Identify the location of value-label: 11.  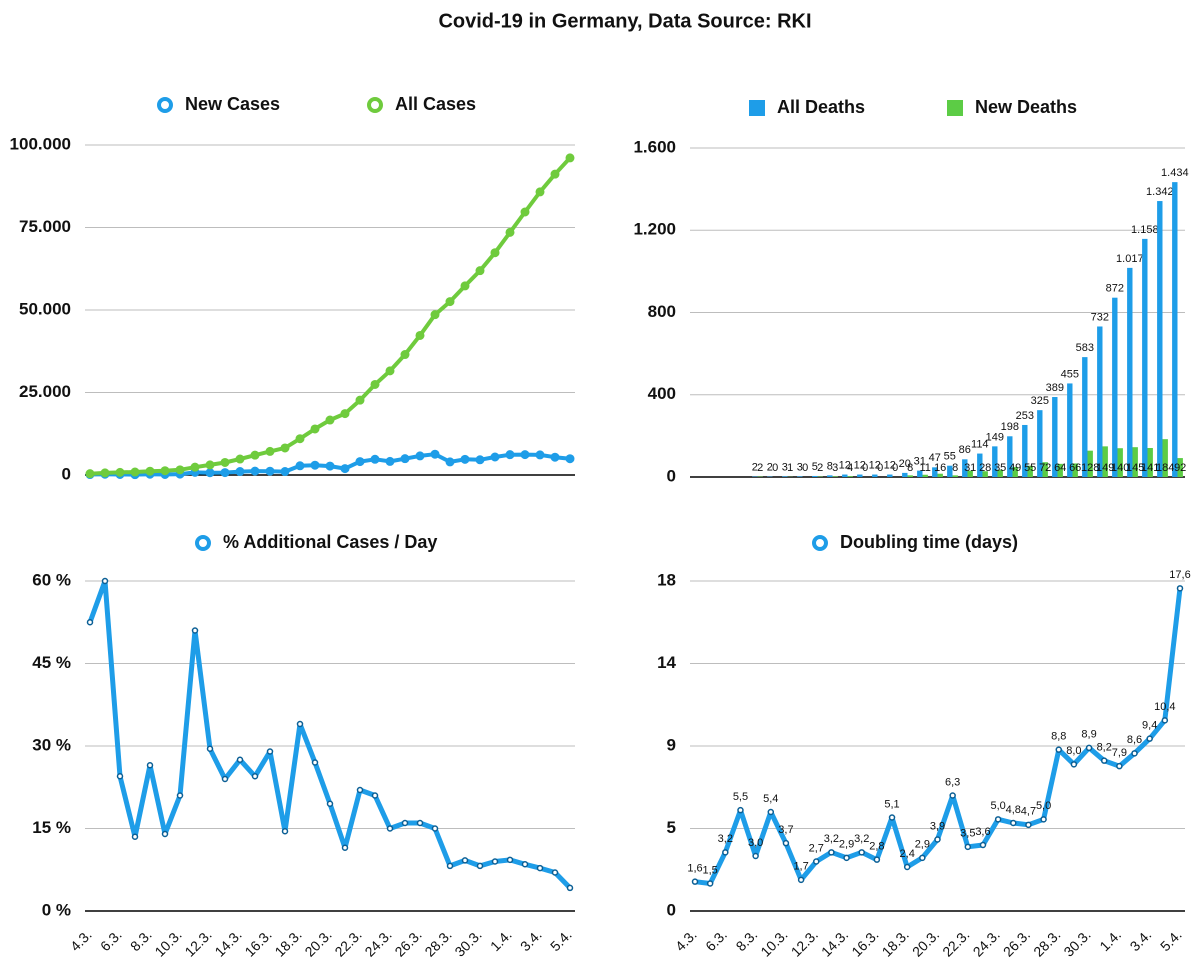
(924, 468).